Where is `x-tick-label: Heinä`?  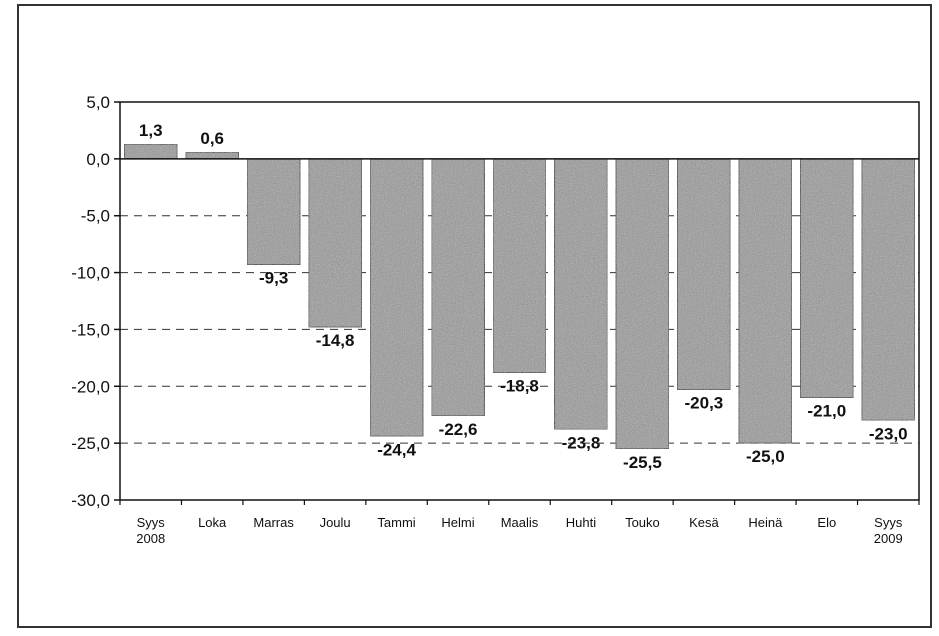
x-tick-label: Heinä is located at coordinates (765, 522).